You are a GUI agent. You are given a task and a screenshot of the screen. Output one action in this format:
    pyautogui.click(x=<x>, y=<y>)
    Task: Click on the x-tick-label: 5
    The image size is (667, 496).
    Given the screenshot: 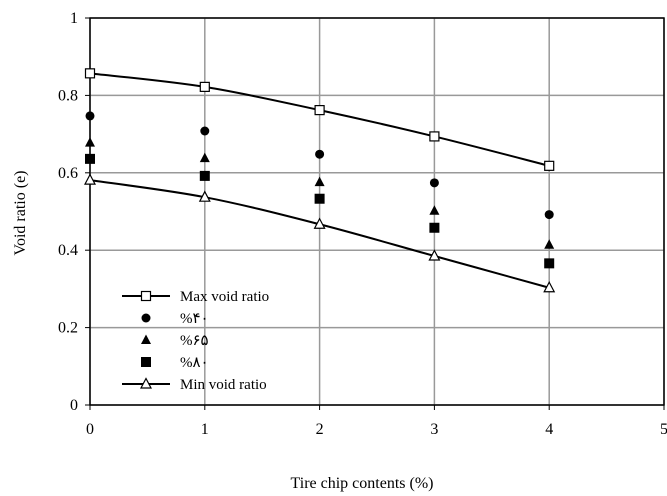 What is the action you would take?
    pyautogui.click(x=663, y=429)
    